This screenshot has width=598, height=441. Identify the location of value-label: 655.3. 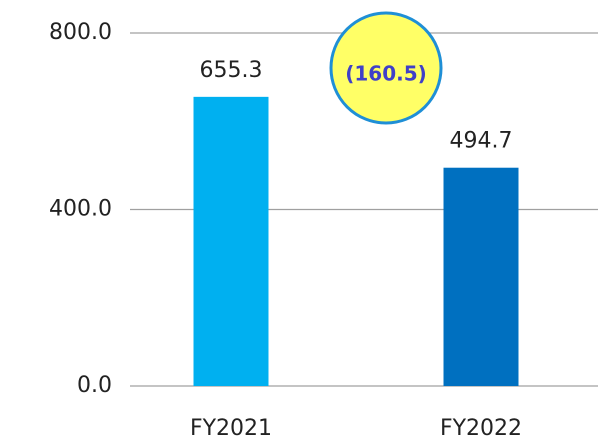
(231, 70).